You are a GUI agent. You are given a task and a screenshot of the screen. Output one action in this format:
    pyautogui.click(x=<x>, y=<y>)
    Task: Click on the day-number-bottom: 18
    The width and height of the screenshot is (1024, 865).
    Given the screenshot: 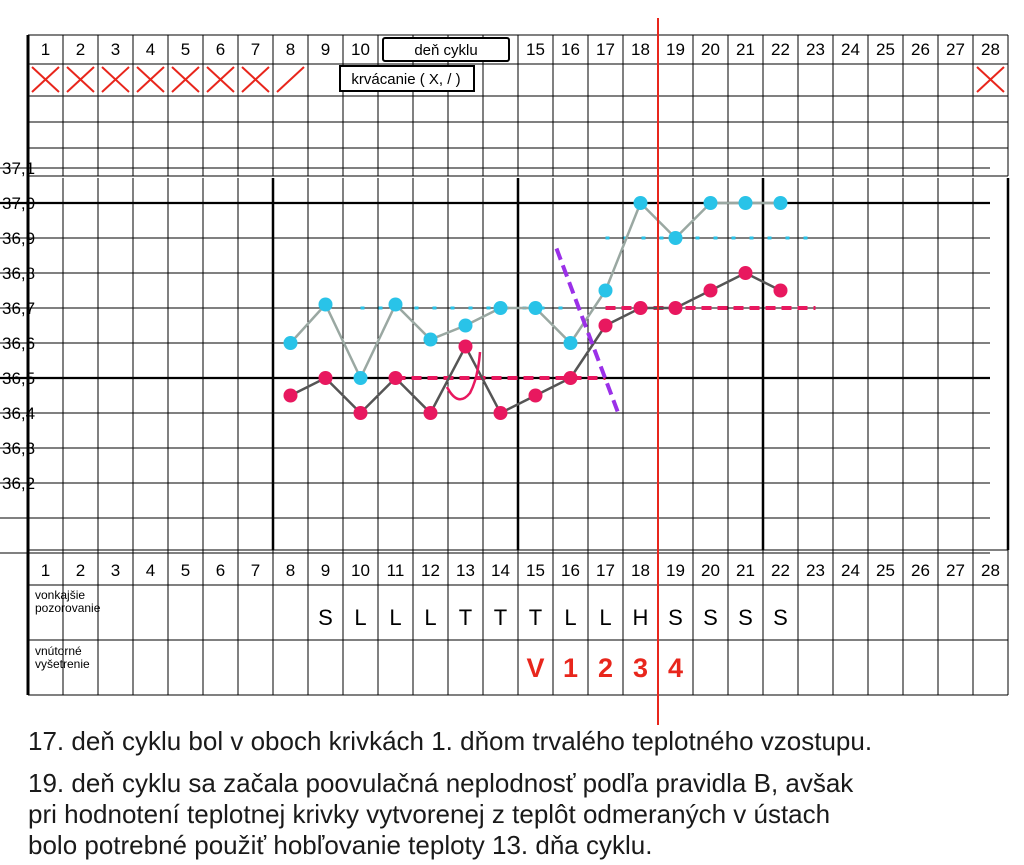 What is the action you would take?
    pyautogui.click(x=640, y=570)
    